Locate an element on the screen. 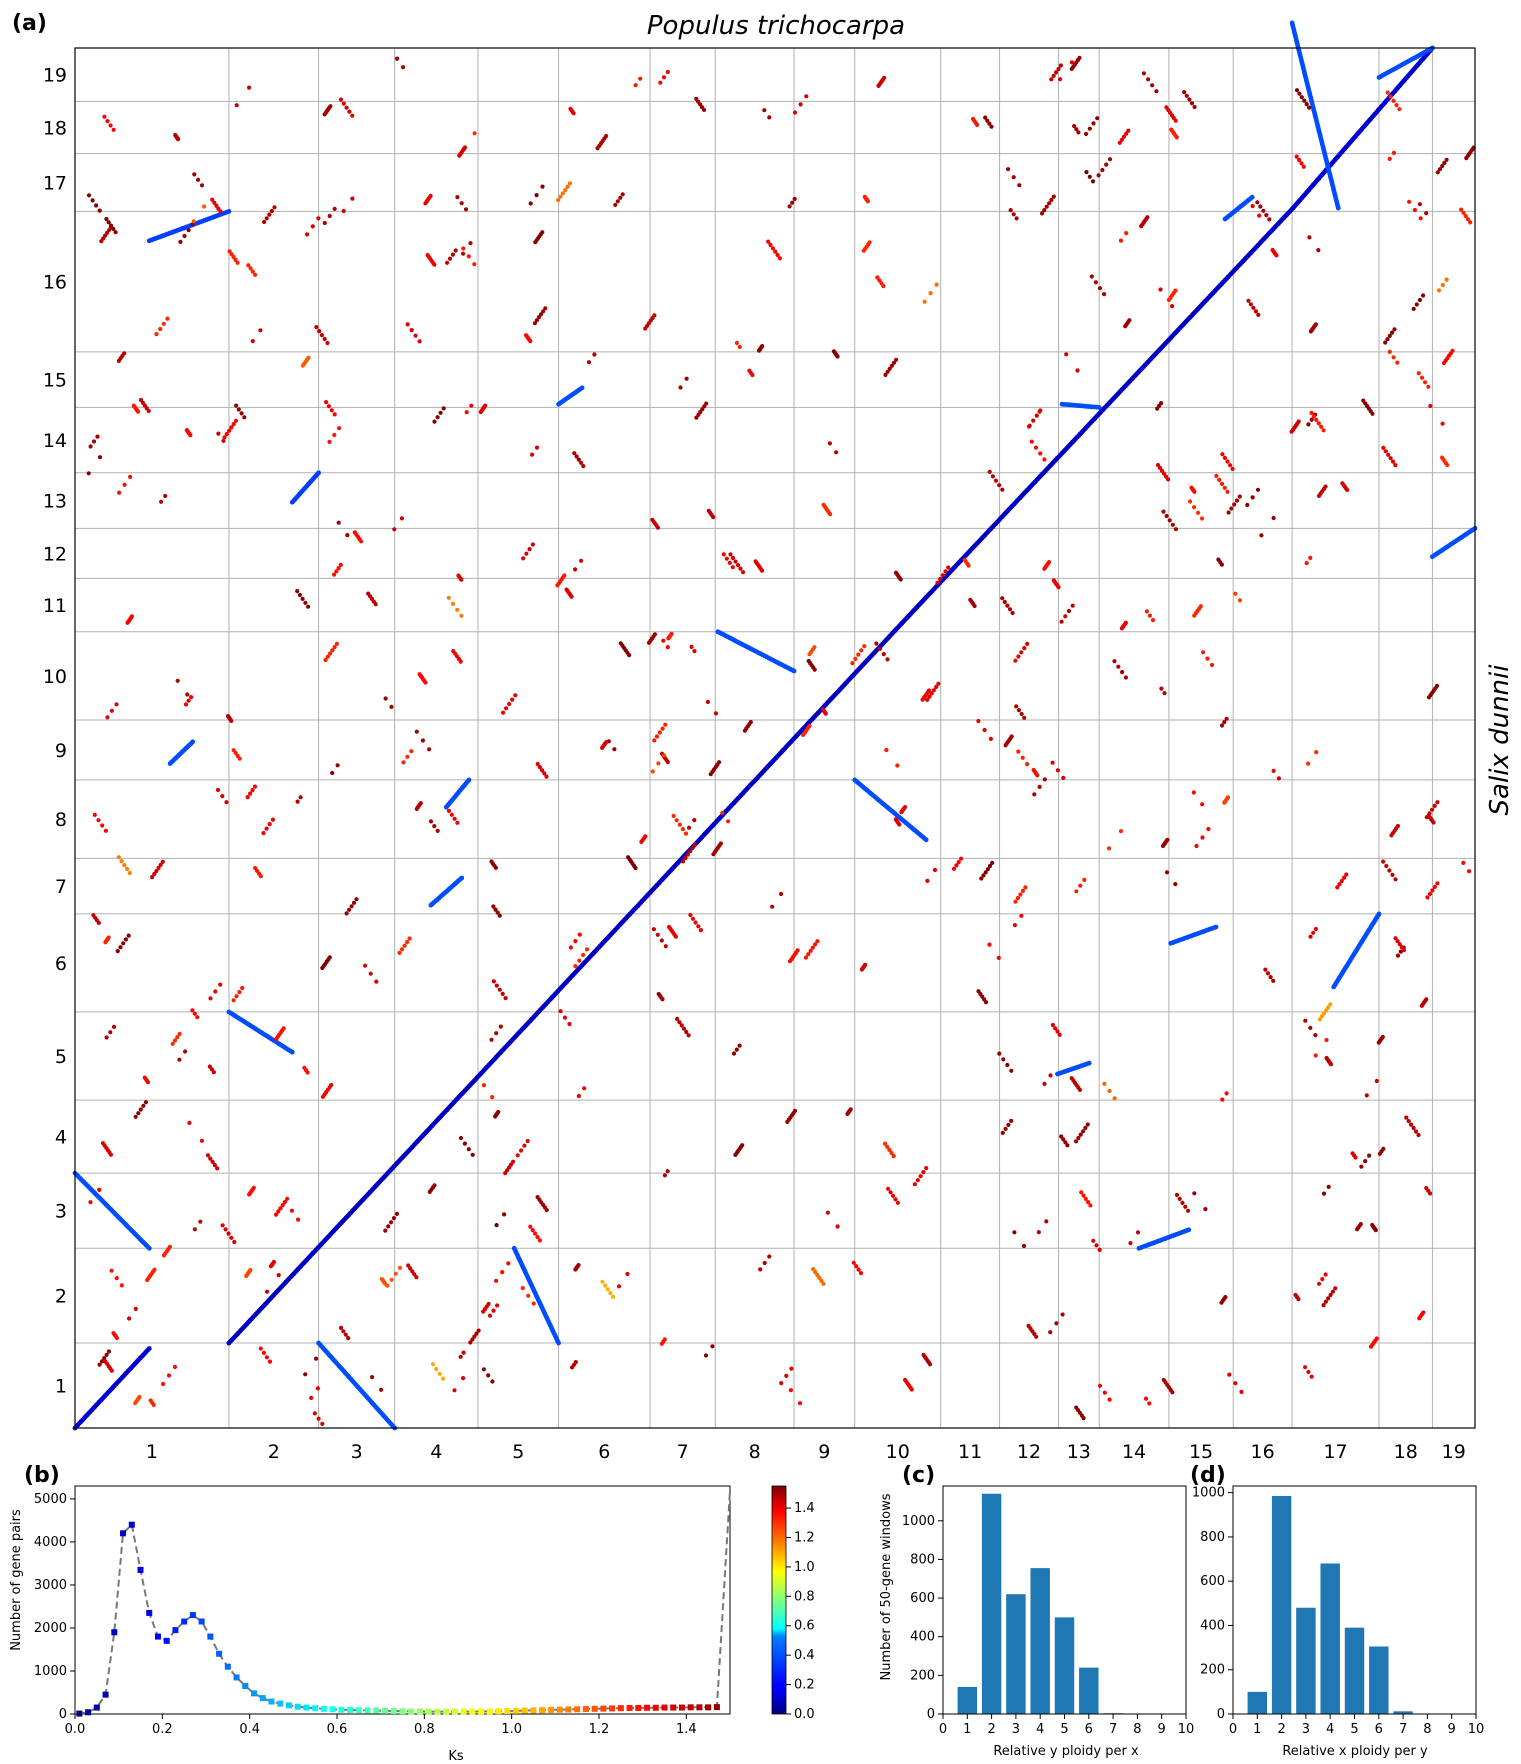 This screenshot has height=1764, width=1521. dotplot-y-tick-label: 11 is located at coordinates (55, 606).